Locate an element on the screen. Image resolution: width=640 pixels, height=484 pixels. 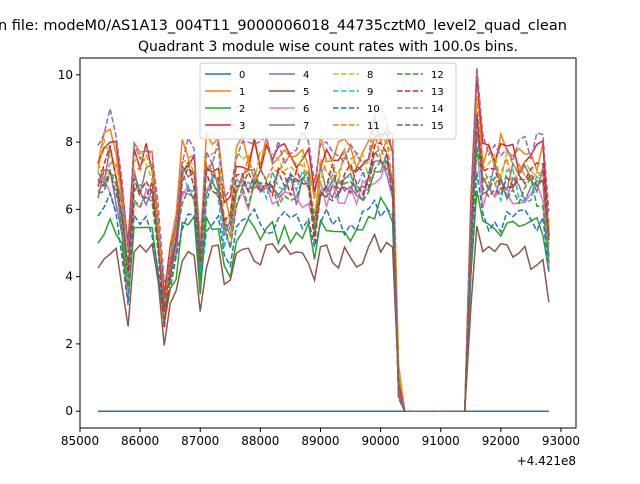
y-tick-label: 0 is located at coordinates (69, 411).